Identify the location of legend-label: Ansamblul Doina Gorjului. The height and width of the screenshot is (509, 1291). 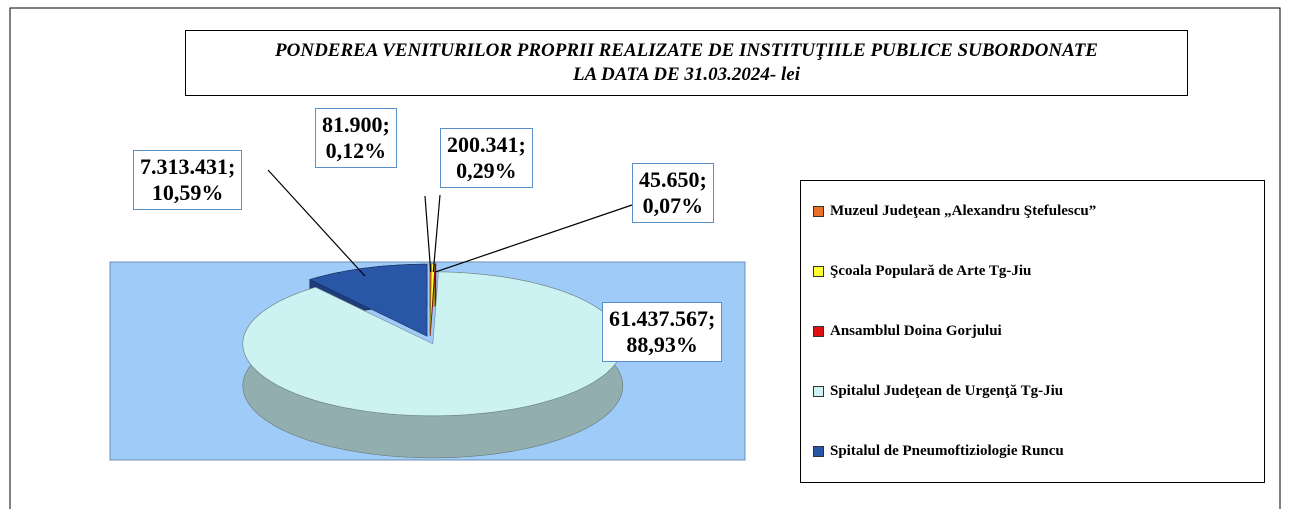
(916, 331).